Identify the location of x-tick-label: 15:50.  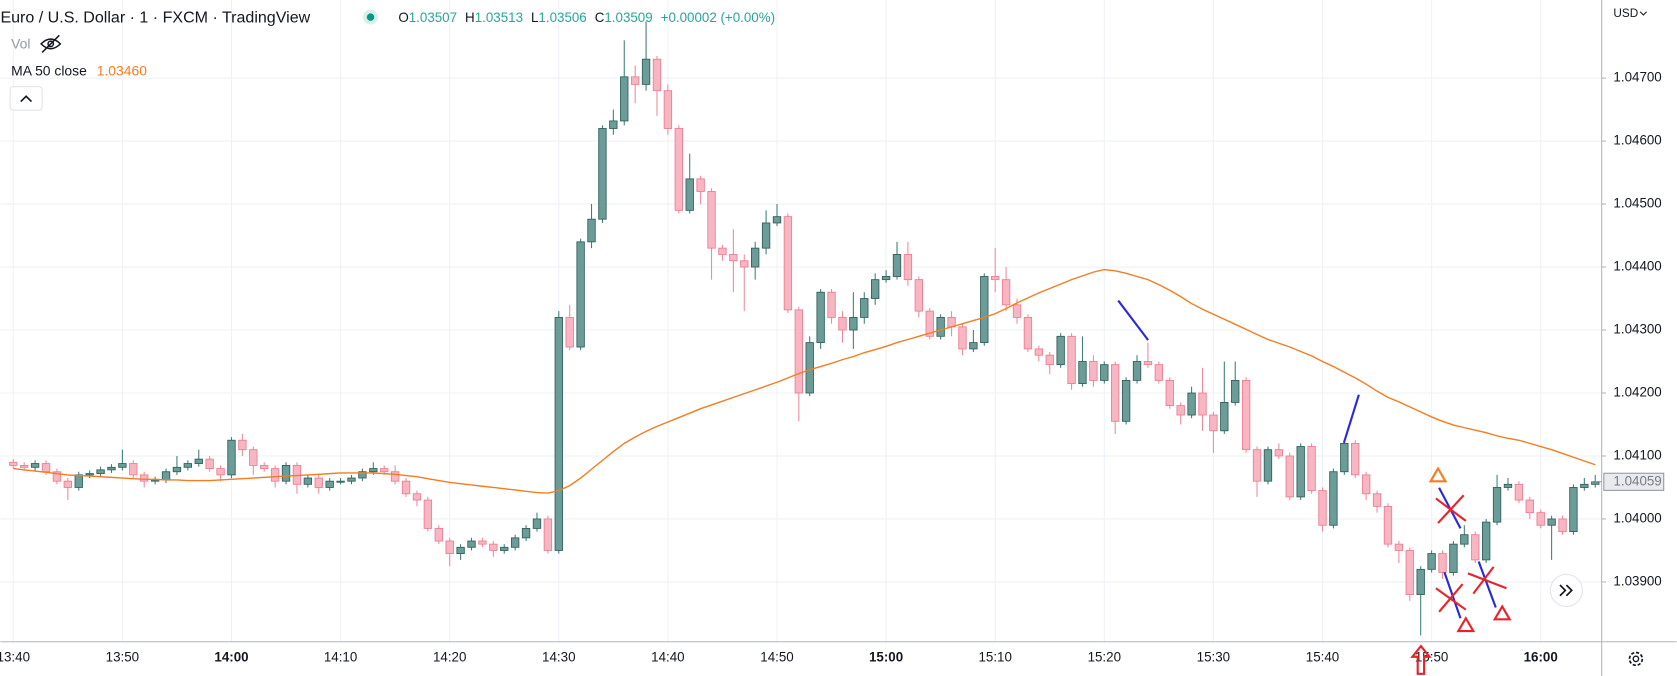
(1431, 656).